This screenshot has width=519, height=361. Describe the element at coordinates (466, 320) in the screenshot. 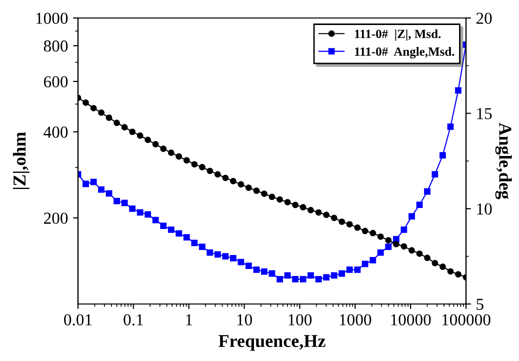

I see `x-tick-label: 100000` at that location.